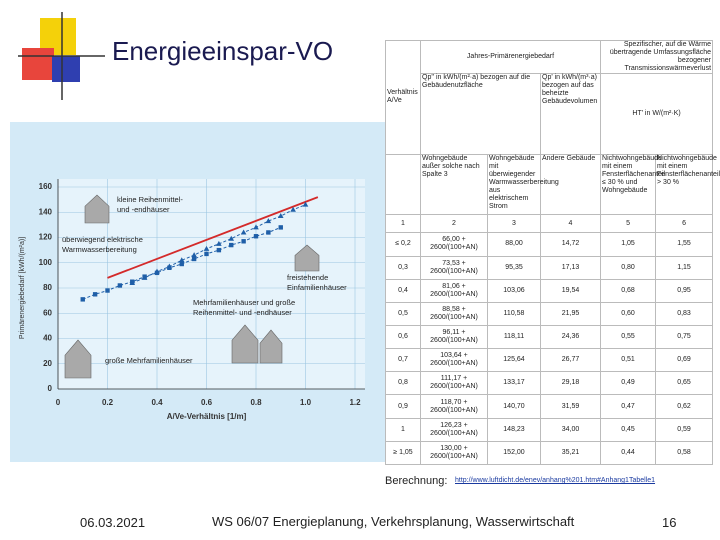 This screenshot has width=720, height=540. Describe the element at coordinates (50, 388) in the screenshot. I see `y-tick-label: 0` at that location.